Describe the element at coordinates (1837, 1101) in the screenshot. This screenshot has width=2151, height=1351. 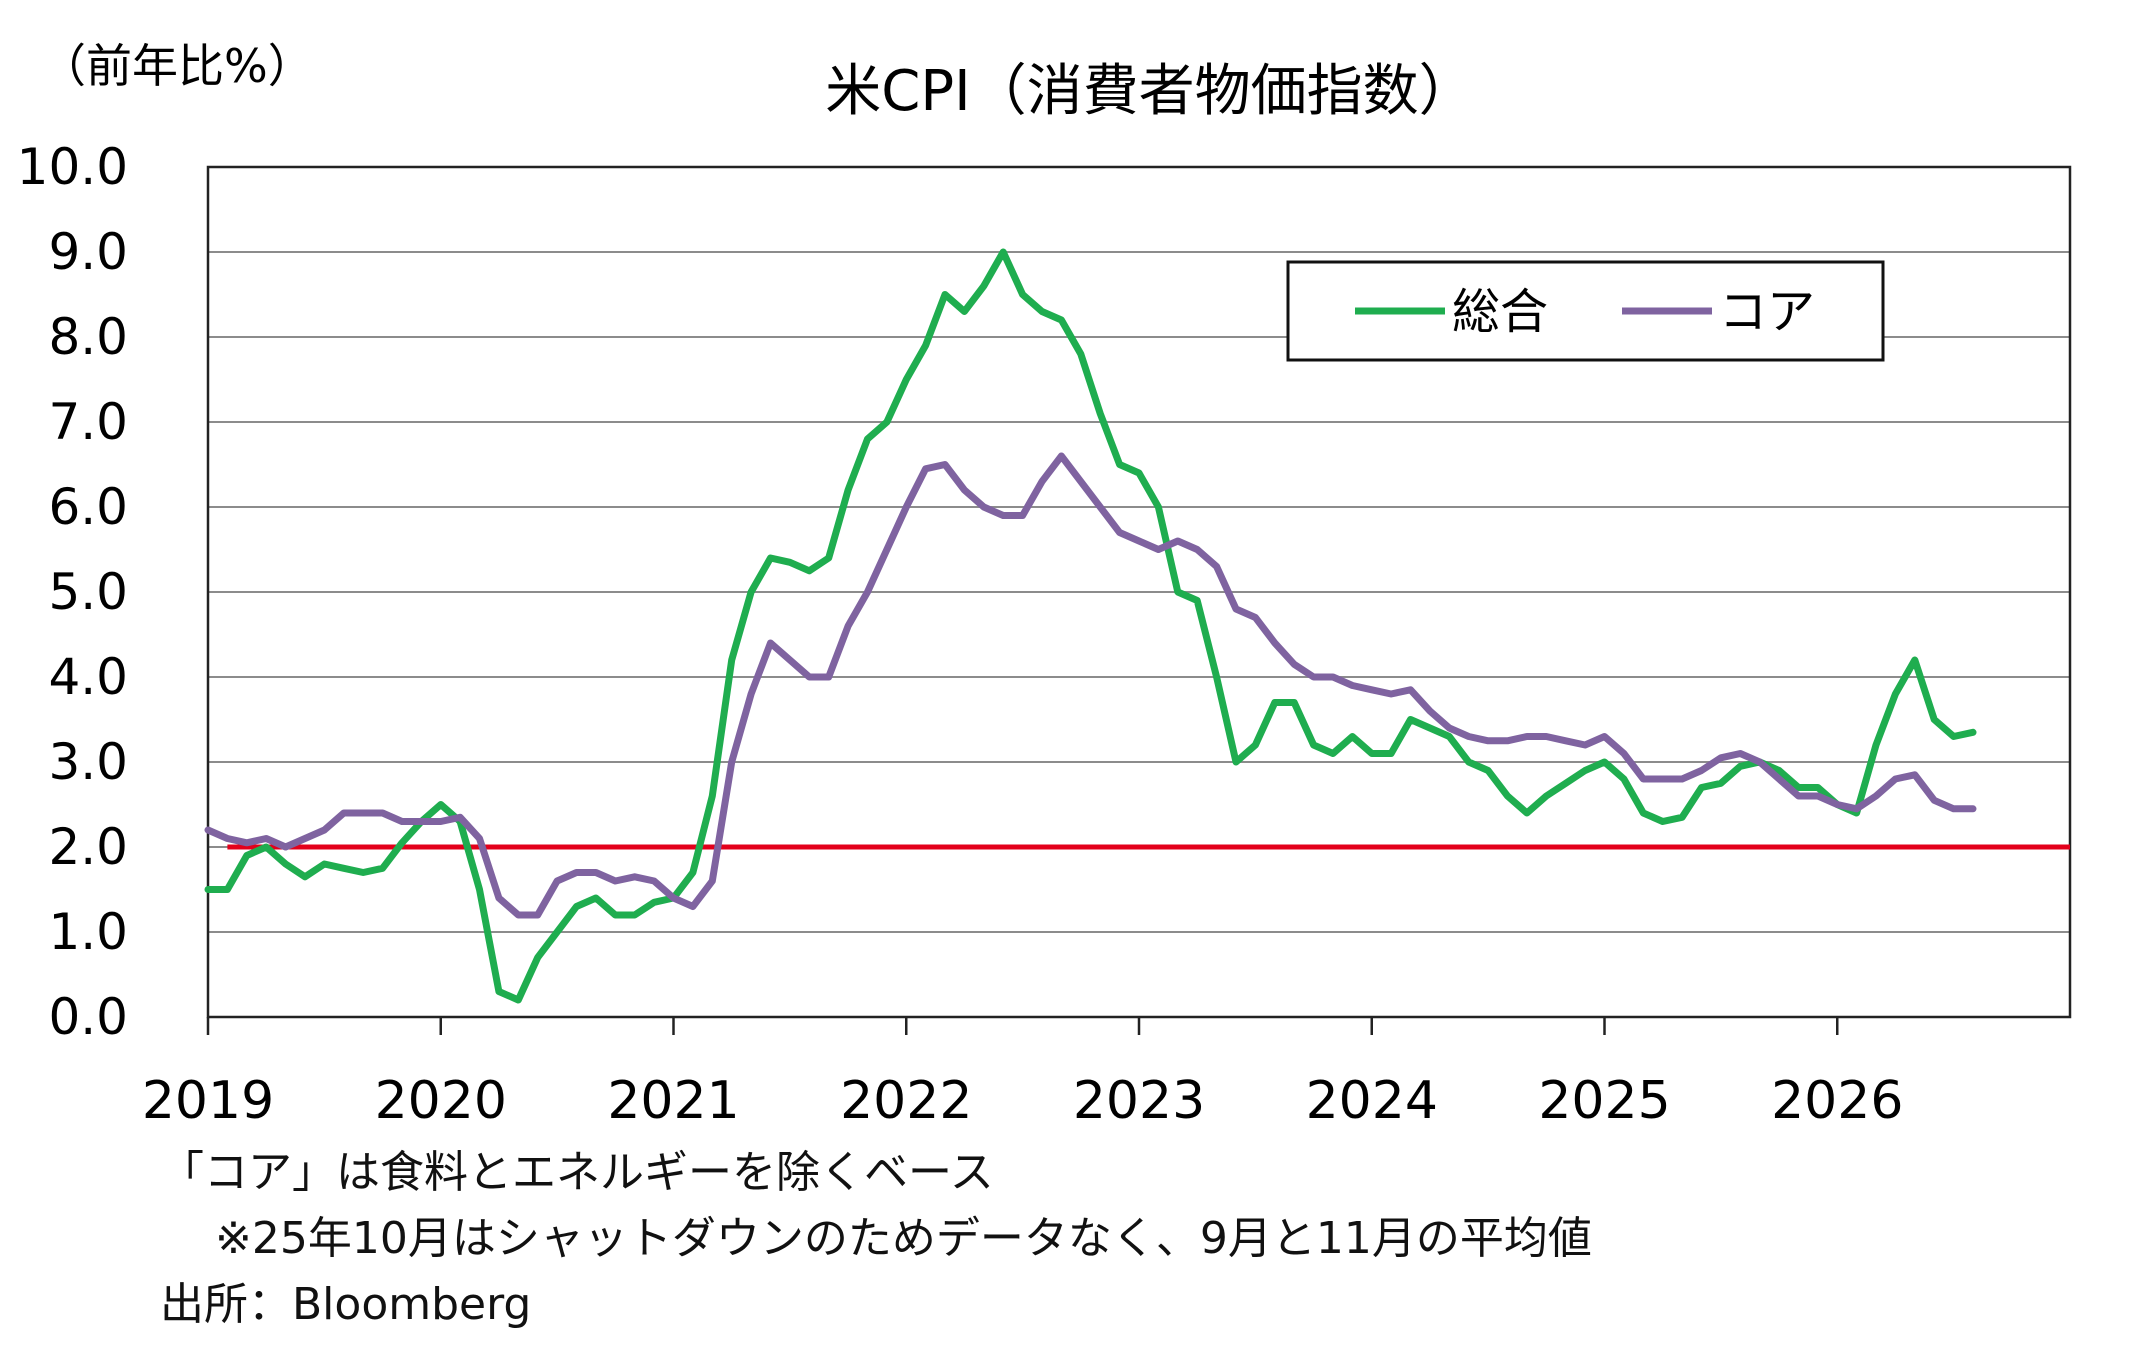
I see `x-tick-label: 2026` at that location.